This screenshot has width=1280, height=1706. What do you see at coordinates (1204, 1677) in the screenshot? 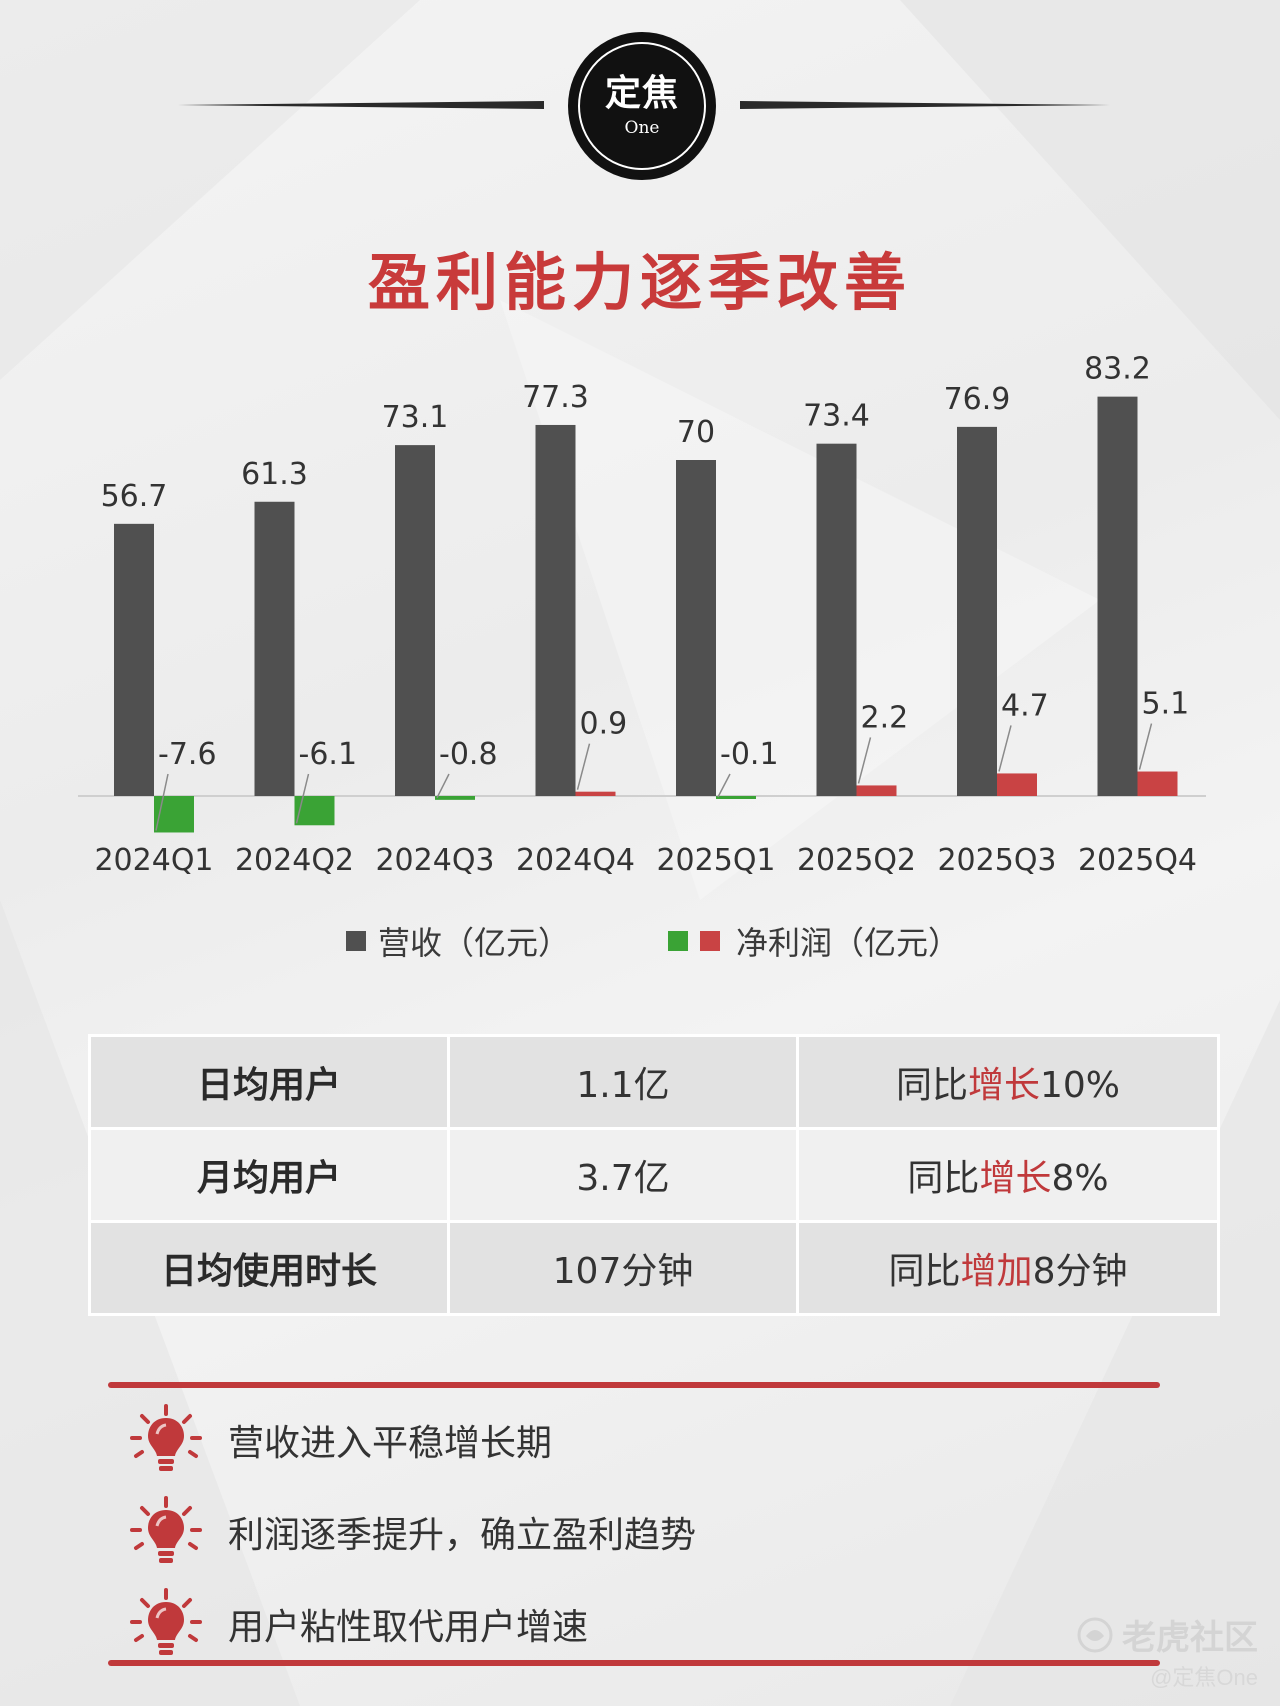
I see `watermark-author: @定焦One` at bounding box center [1204, 1677].